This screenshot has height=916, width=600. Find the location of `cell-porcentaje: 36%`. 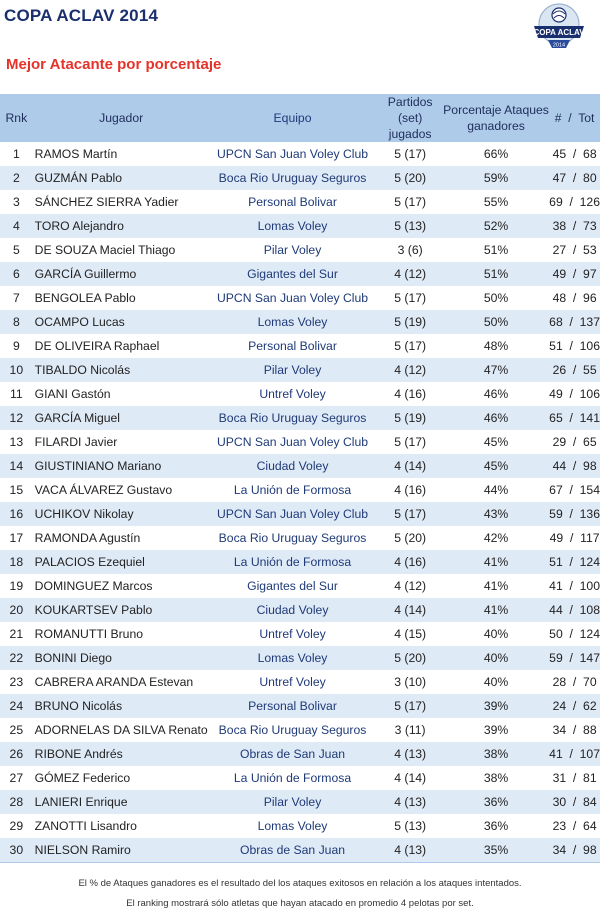

cell-porcentaje: 36% is located at coordinates (496, 802).